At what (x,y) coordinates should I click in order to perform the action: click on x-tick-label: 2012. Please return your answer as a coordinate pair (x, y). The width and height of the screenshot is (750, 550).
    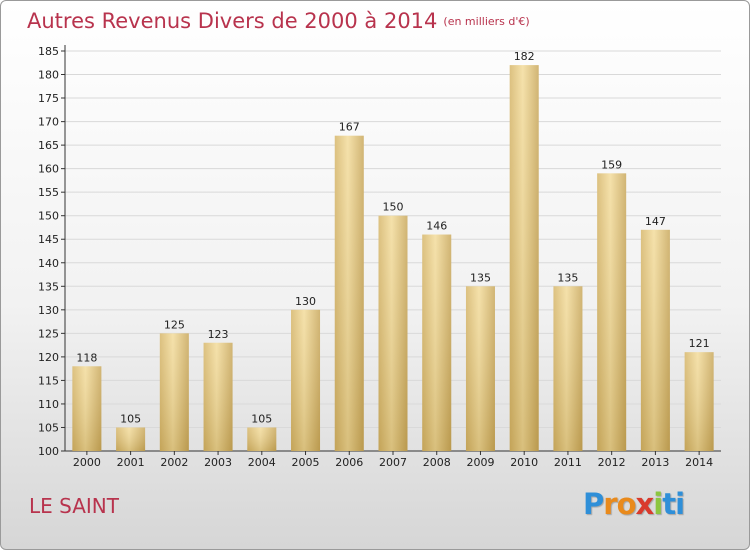
    Looking at the image, I should click on (612, 462).